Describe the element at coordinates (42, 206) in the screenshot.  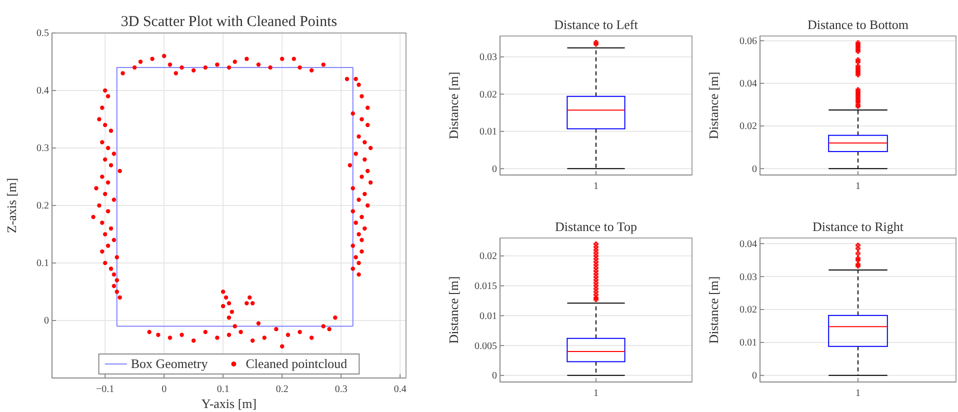
I see `y-tick-label: 0.2` at that location.